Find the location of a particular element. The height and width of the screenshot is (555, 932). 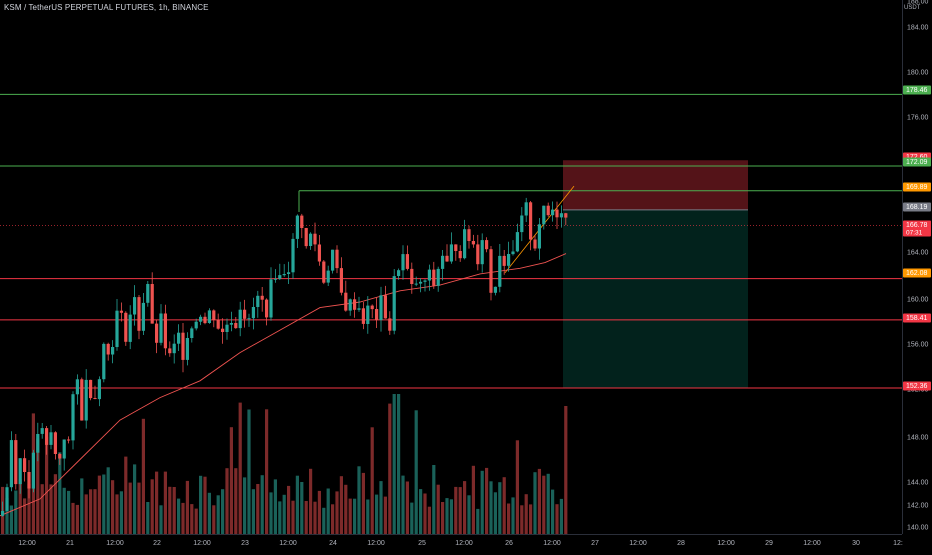

price-badge: 169.89 is located at coordinates (917, 187).